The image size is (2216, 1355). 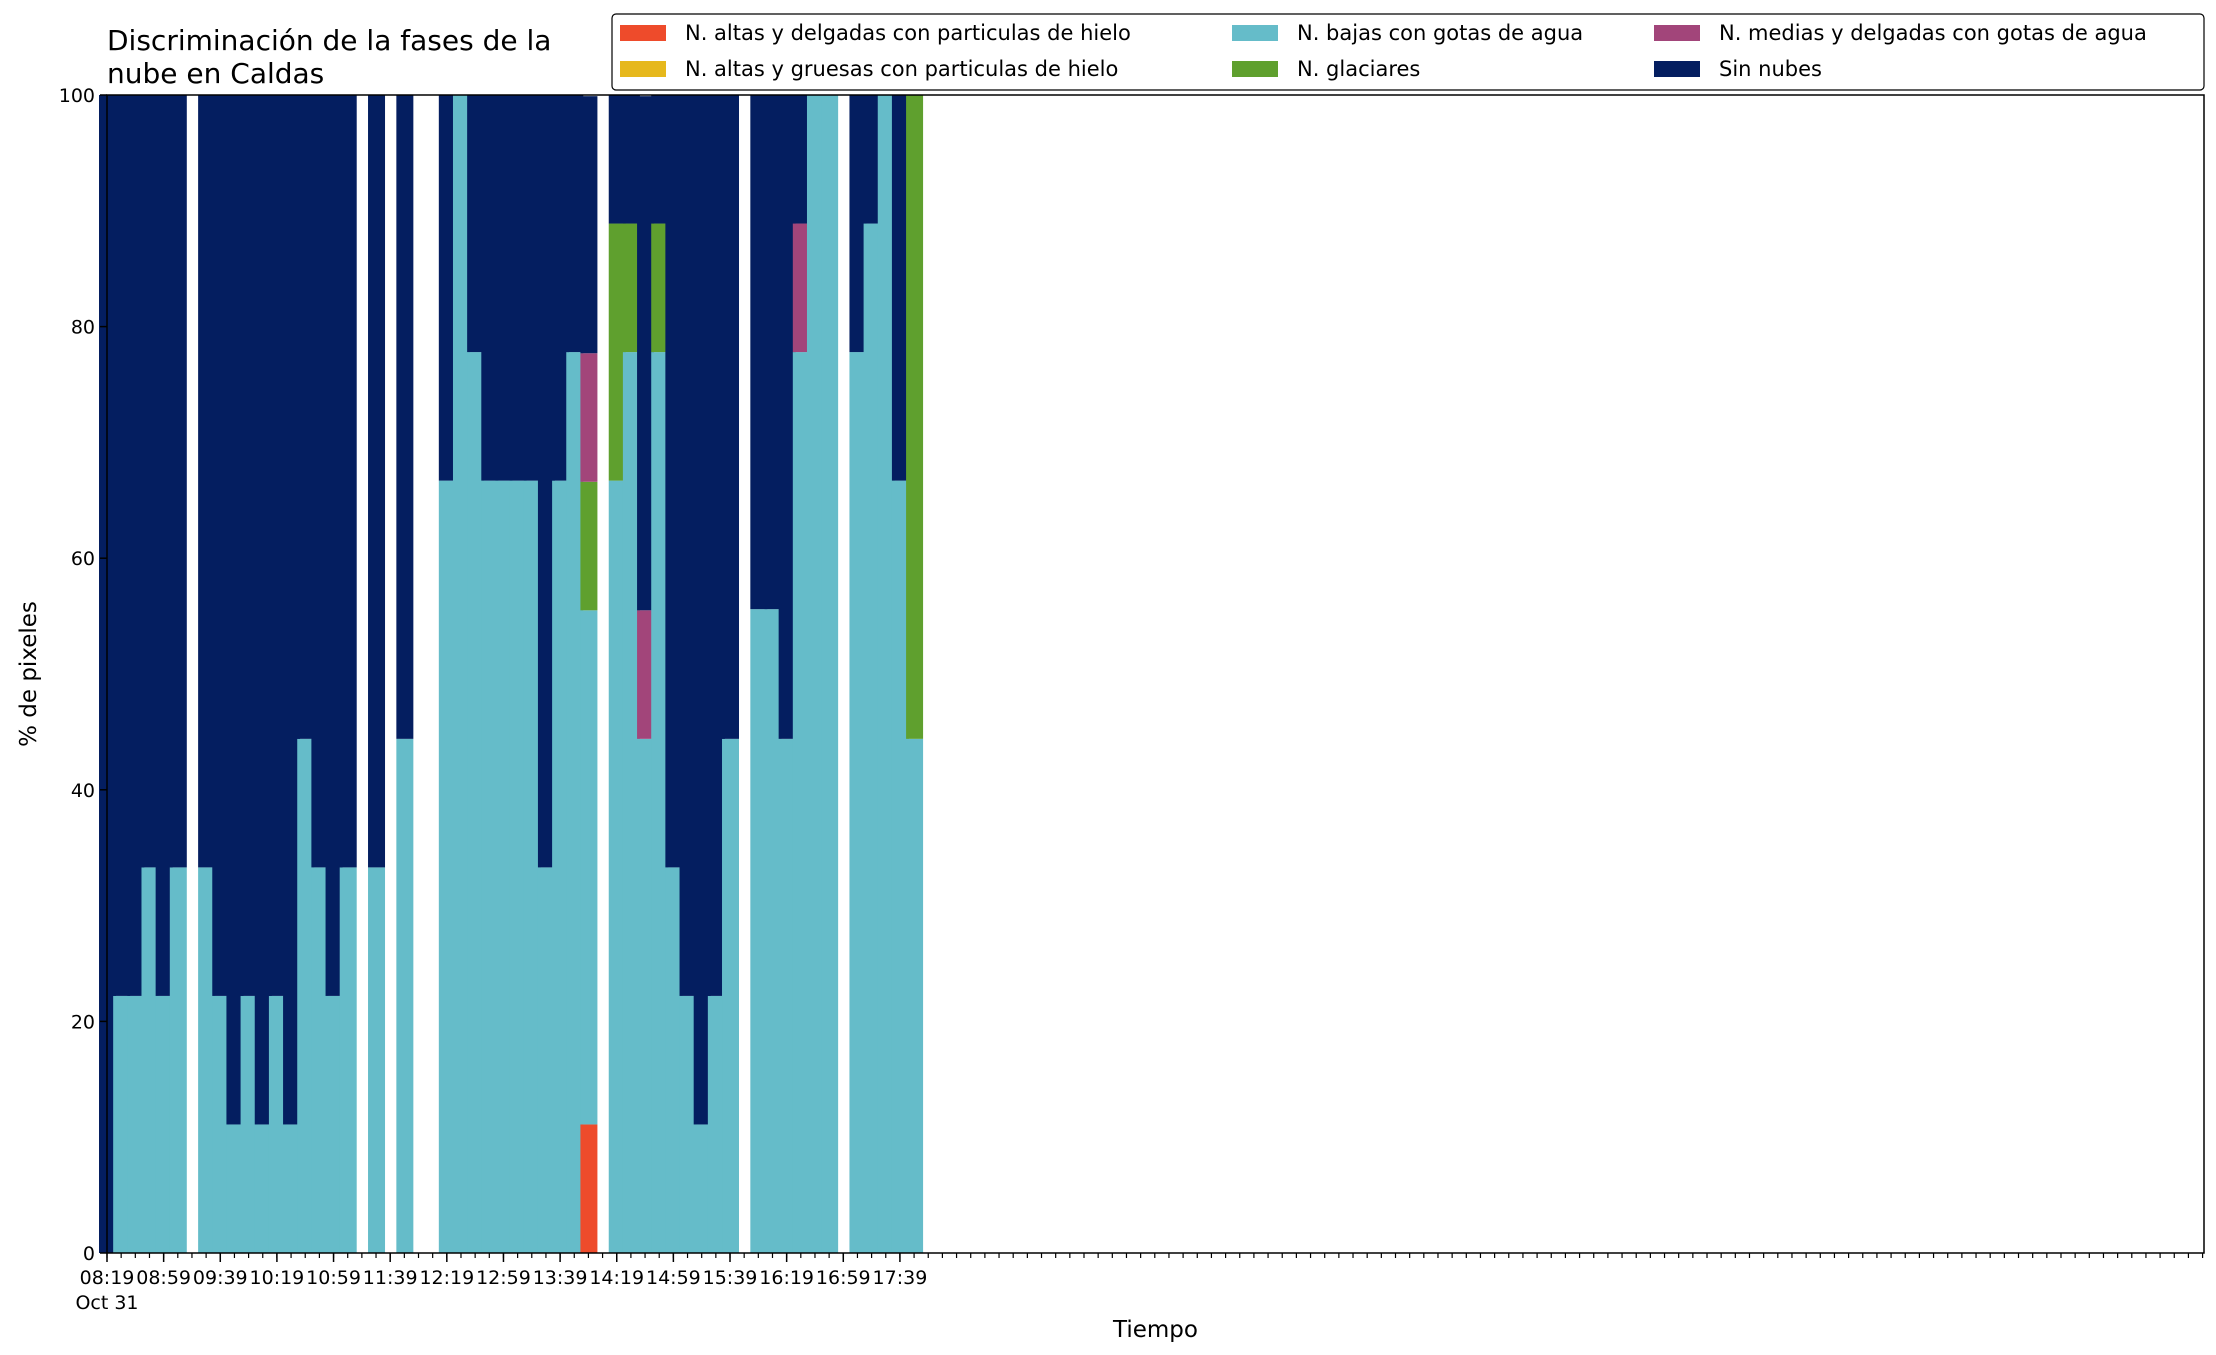 I want to click on y-tick-label: 100, so click(x=77, y=96).